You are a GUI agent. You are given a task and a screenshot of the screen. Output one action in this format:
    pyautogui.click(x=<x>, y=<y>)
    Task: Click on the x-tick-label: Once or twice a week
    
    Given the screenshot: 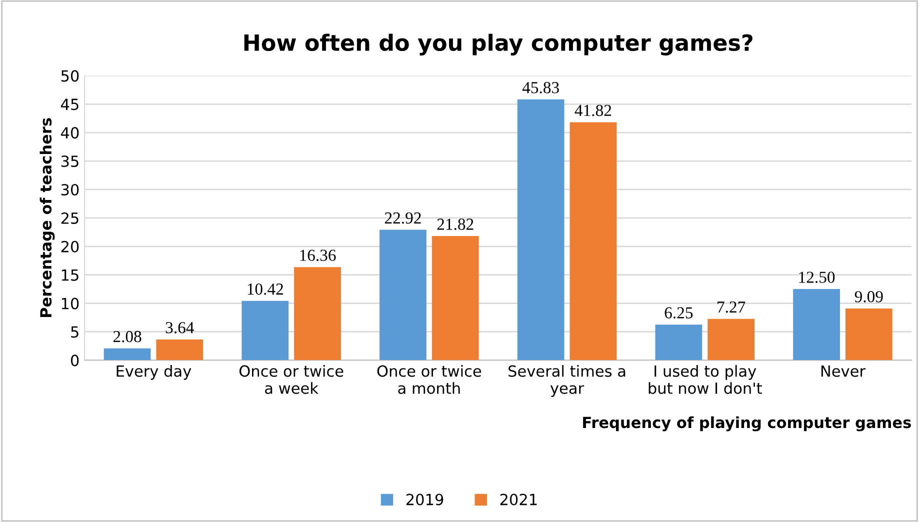 What is the action you would take?
    pyautogui.click(x=291, y=379)
    